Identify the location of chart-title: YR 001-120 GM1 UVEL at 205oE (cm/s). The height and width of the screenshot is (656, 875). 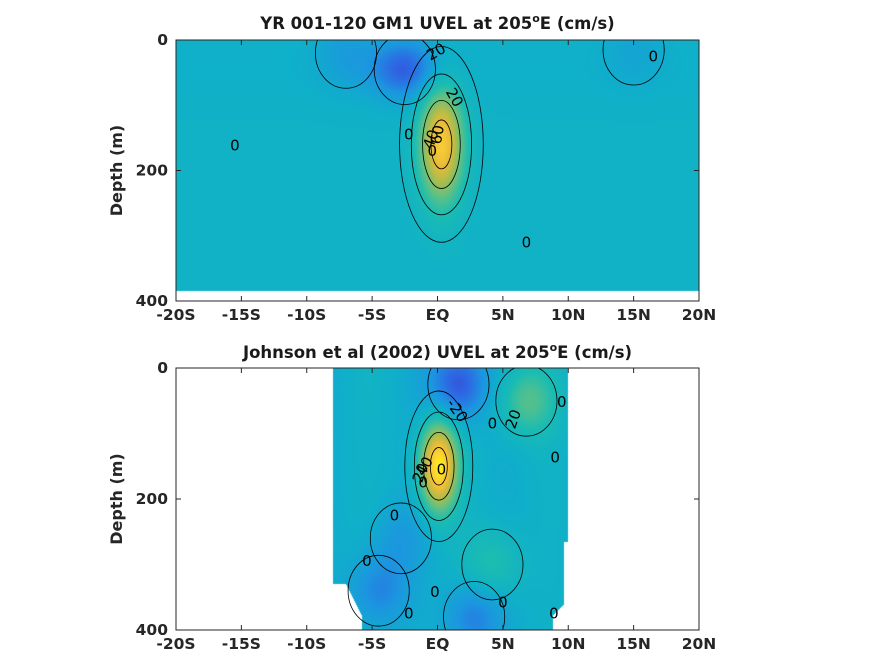
(436, 22).